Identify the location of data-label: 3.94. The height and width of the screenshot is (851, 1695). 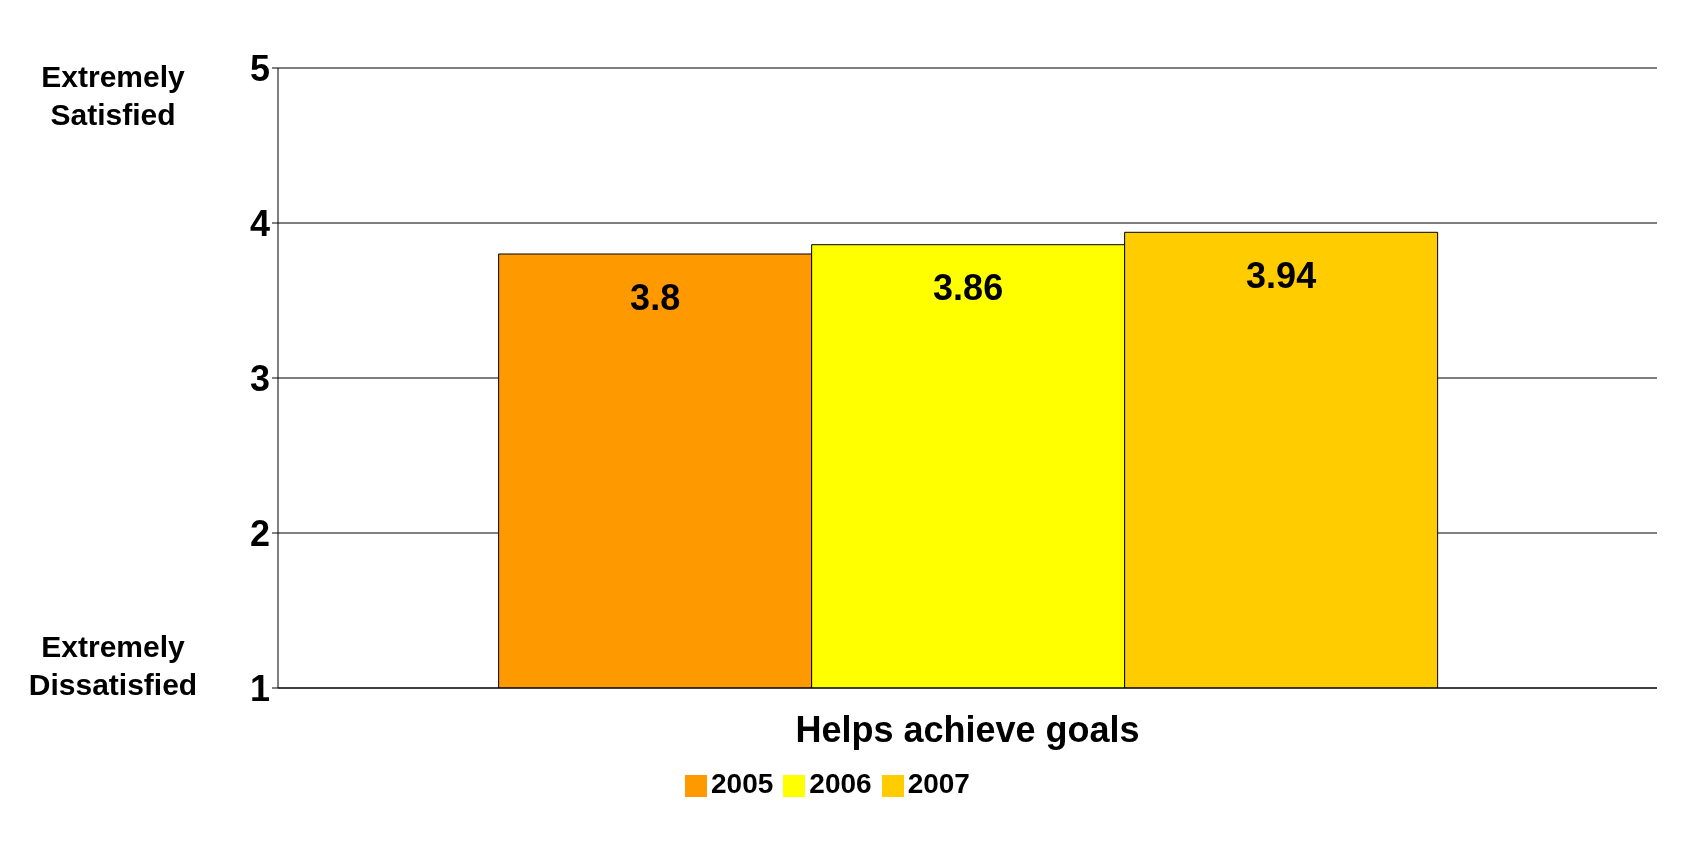
(1281, 275).